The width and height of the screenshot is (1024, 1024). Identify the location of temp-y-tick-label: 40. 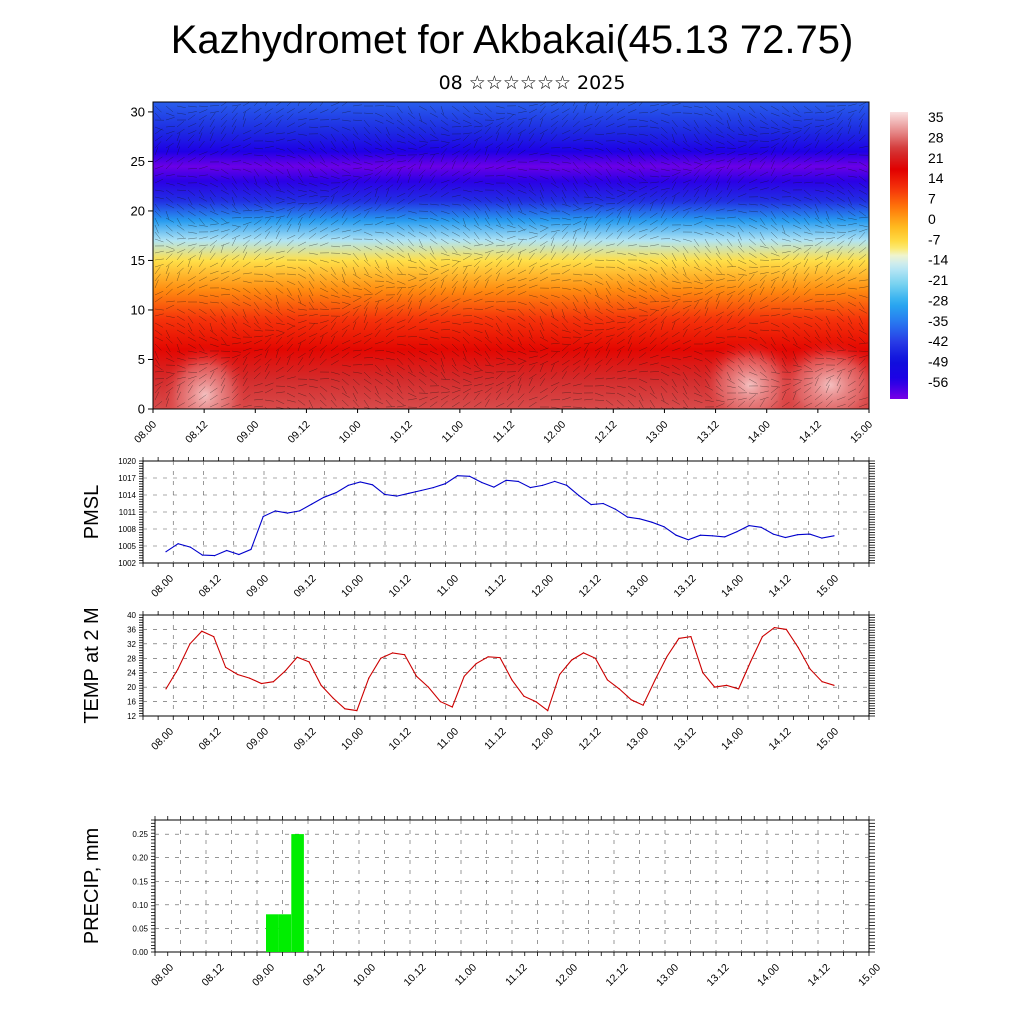
(131, 615).